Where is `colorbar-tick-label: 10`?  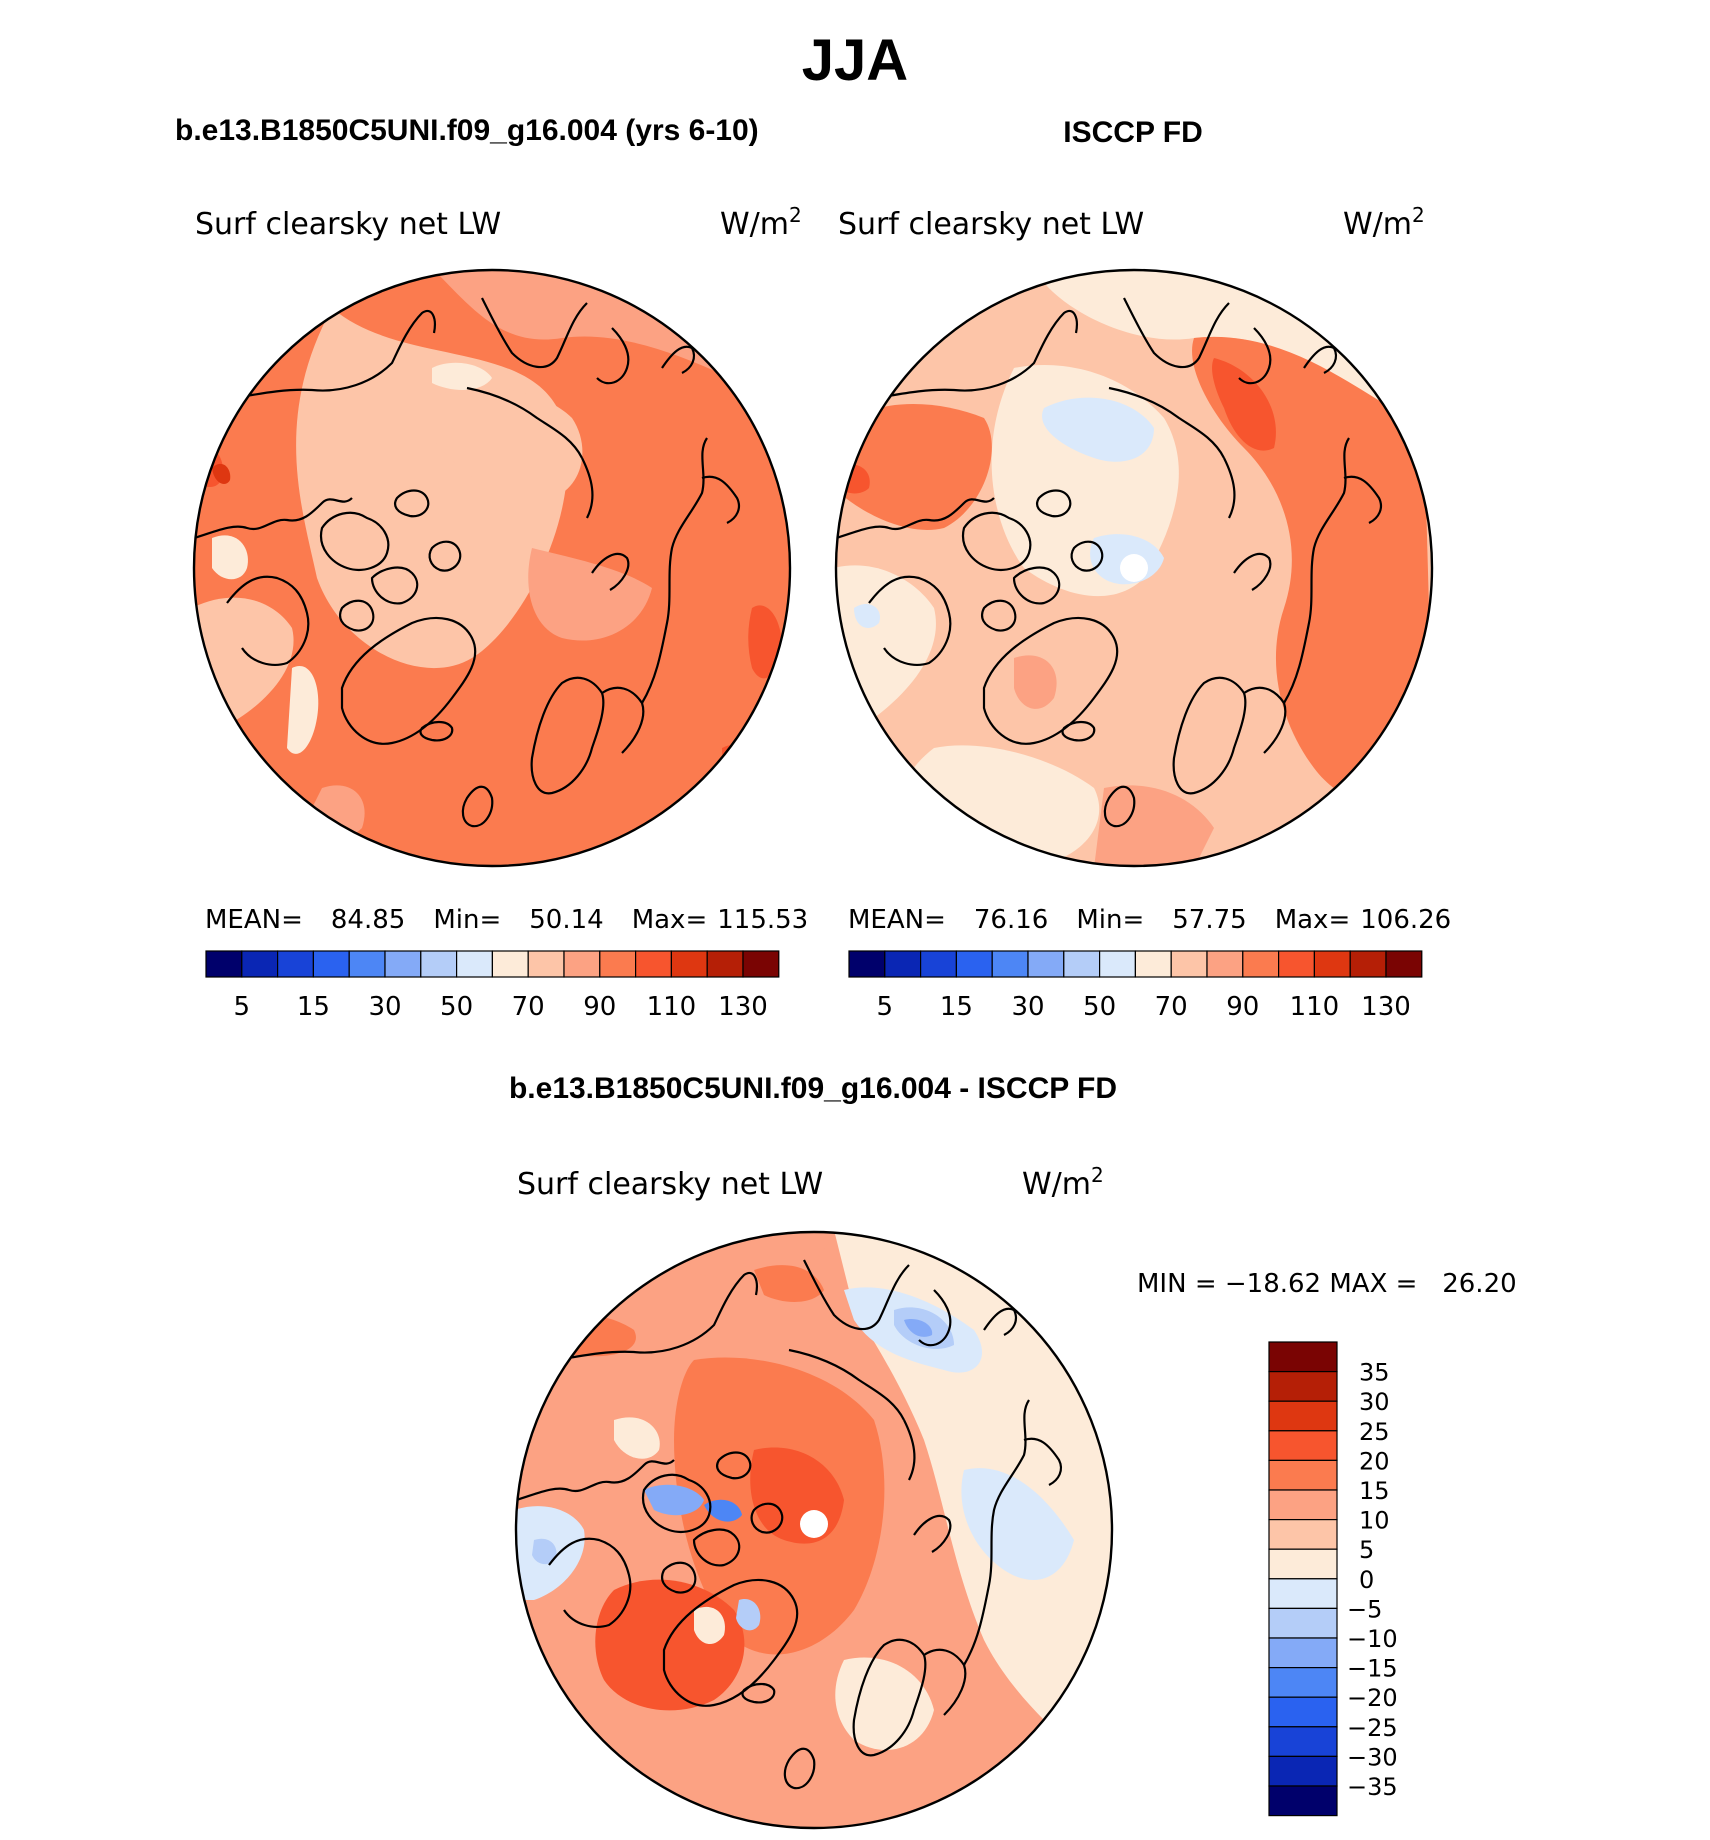 colorbar-tick-label: 10 is located at coordinates (1374, 1521).